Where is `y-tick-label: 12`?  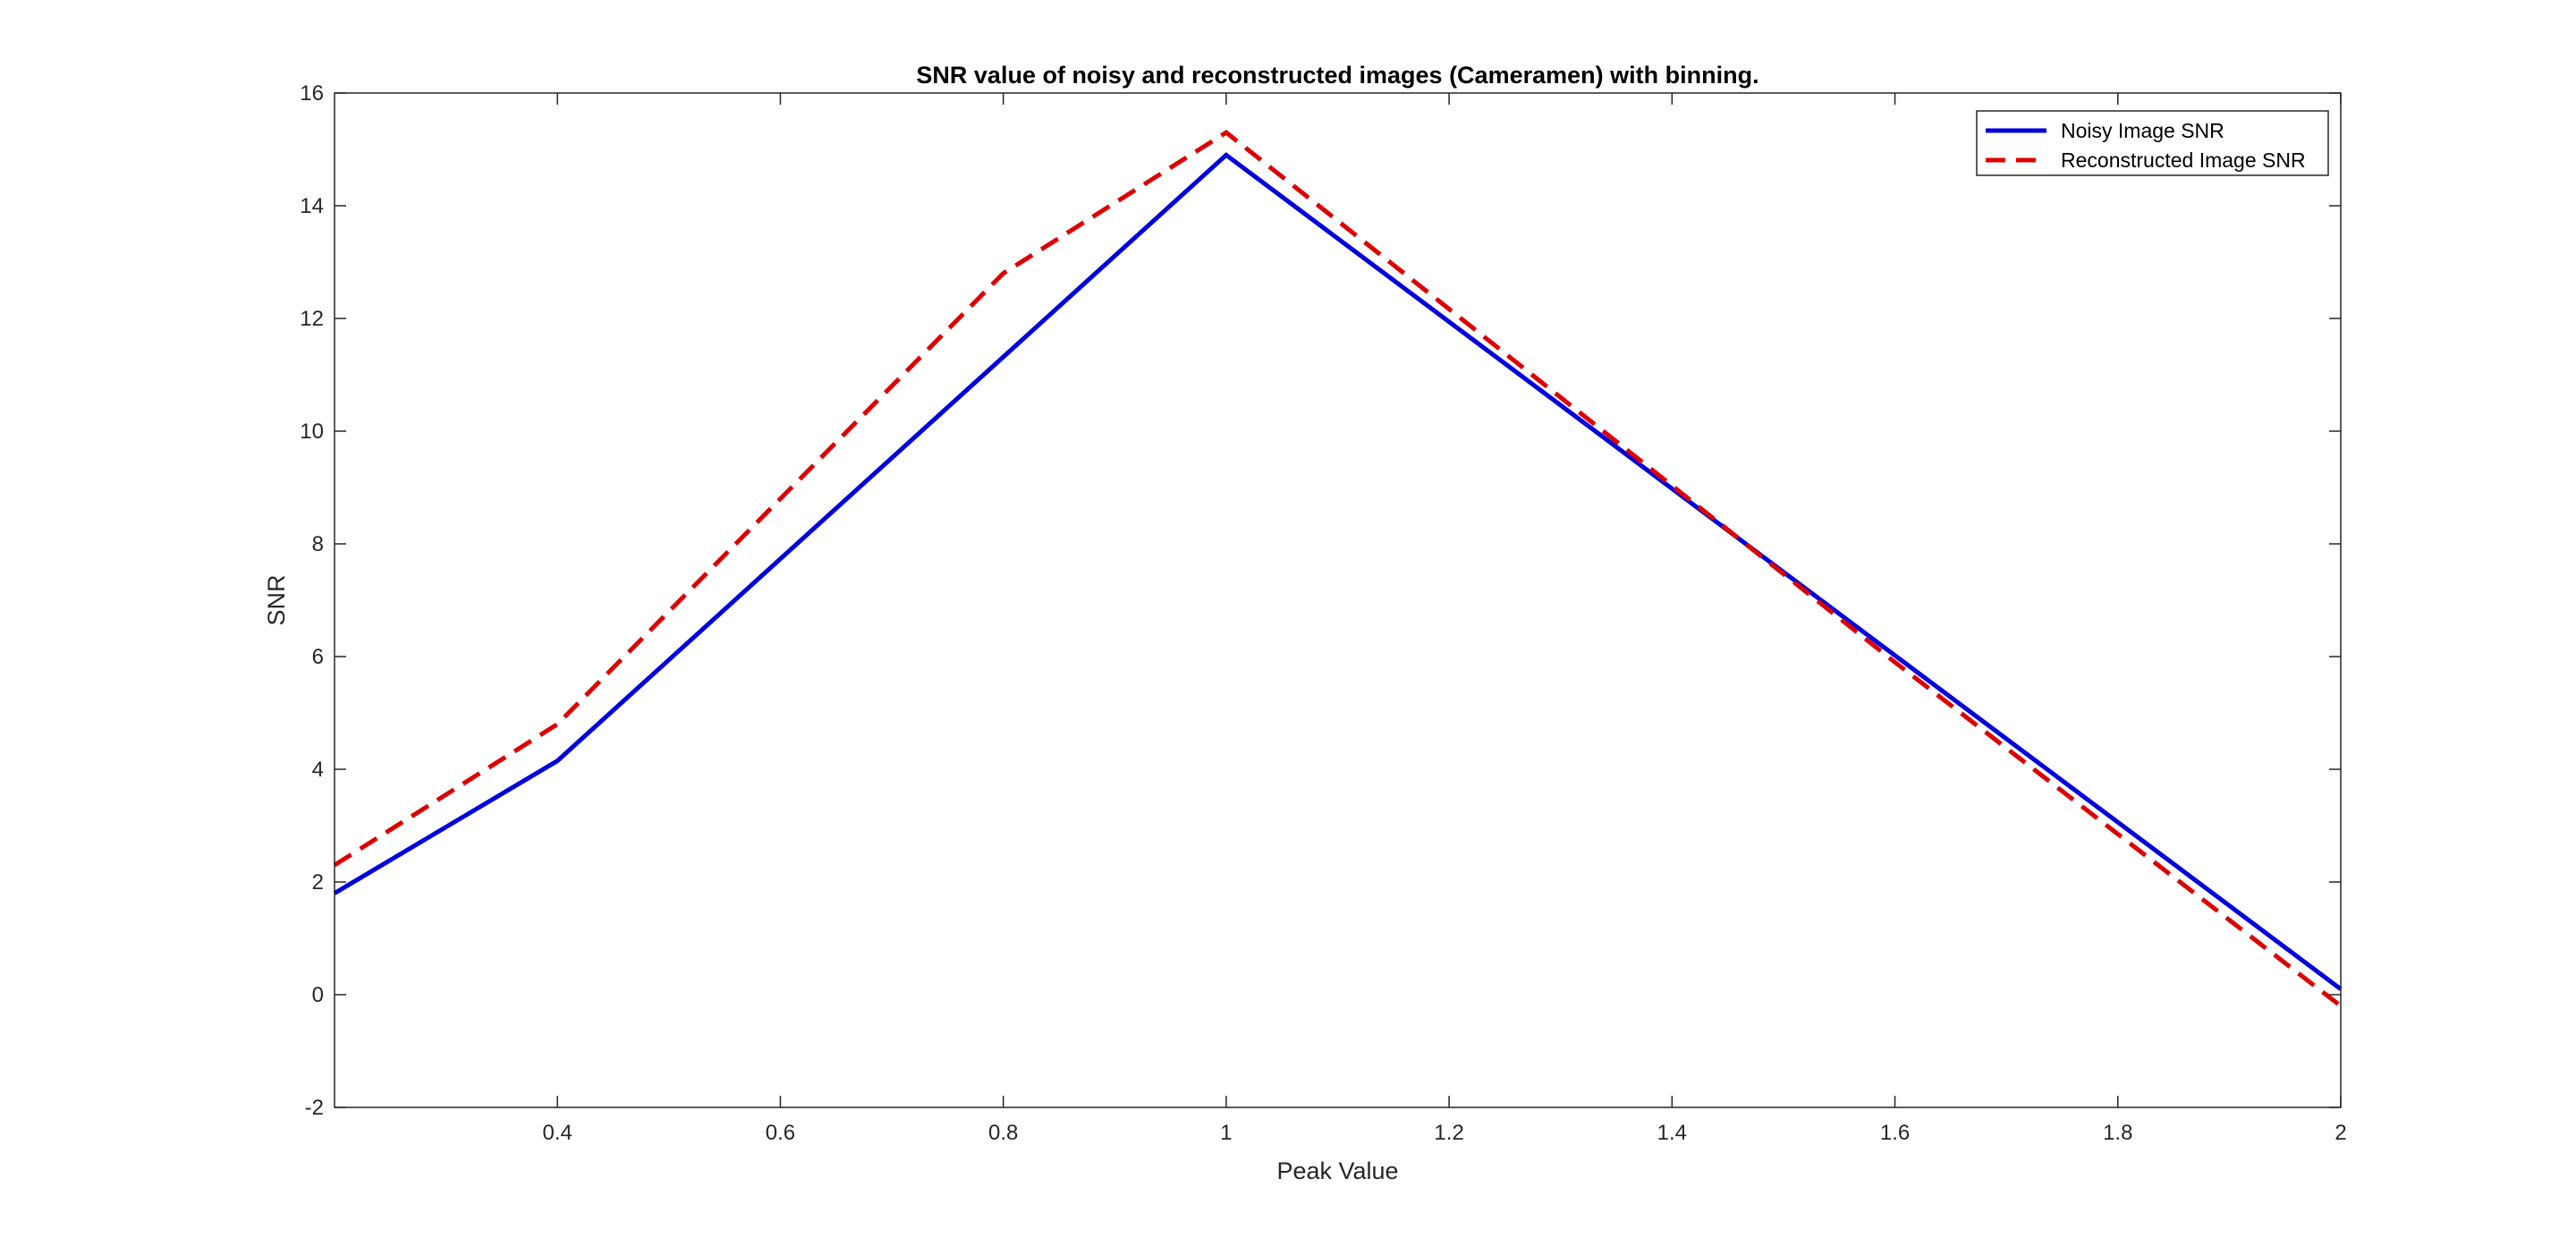
y-tick-label: 12 is located at coordinates (312, 319).